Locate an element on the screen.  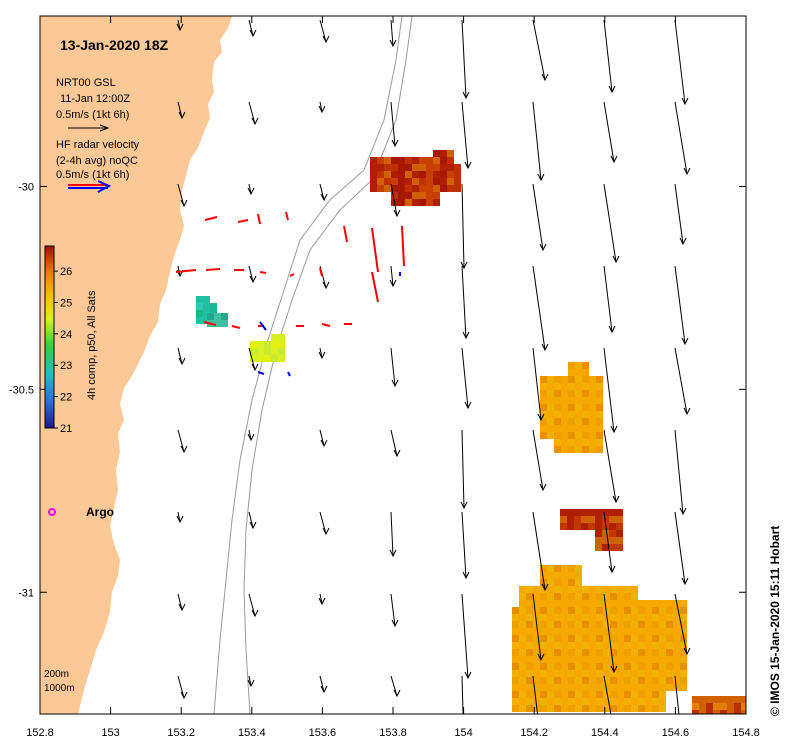
hf-scale-label: 0.5m/s (1kt 6h) is located at coordinates (92, 175).